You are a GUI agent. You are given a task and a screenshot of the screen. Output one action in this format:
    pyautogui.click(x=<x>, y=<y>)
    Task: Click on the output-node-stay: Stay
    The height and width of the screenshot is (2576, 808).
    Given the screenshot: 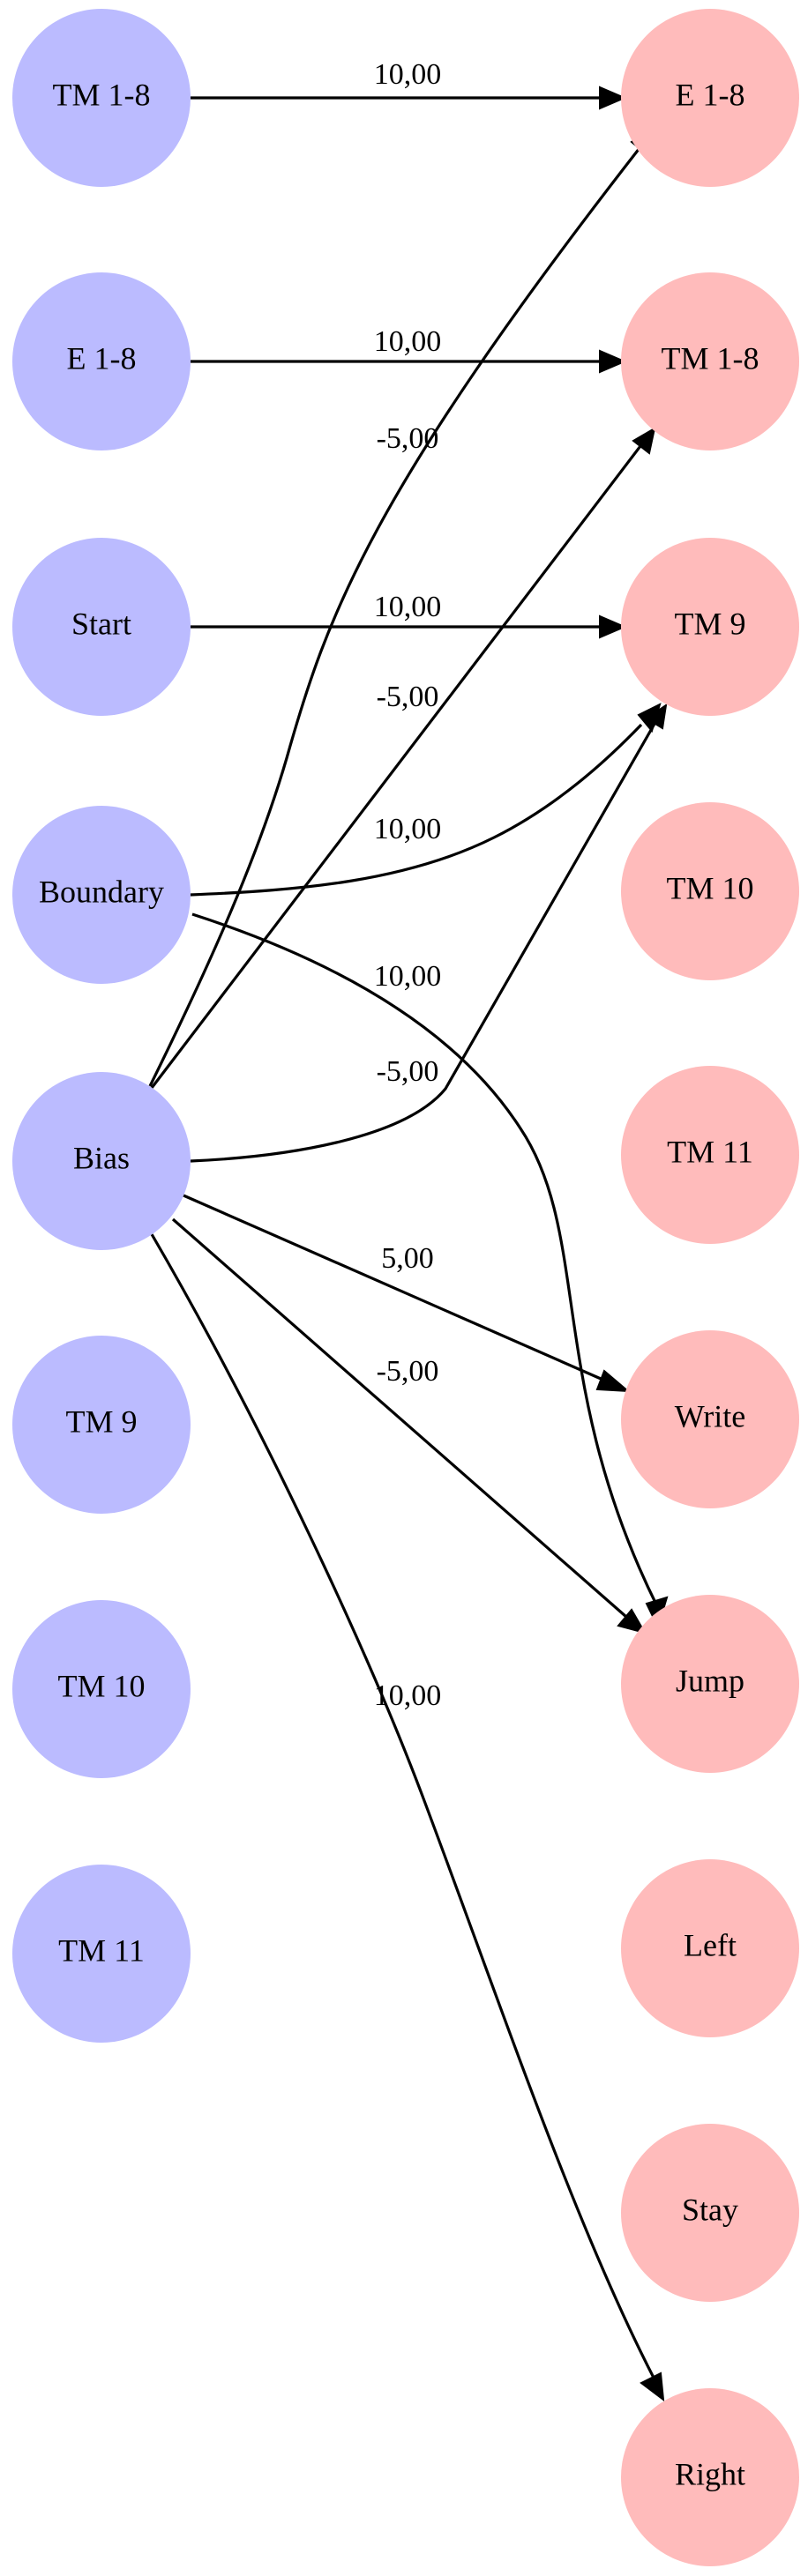 What is the action you would take?
    pyautogui.click(x=710, y=2213)
    